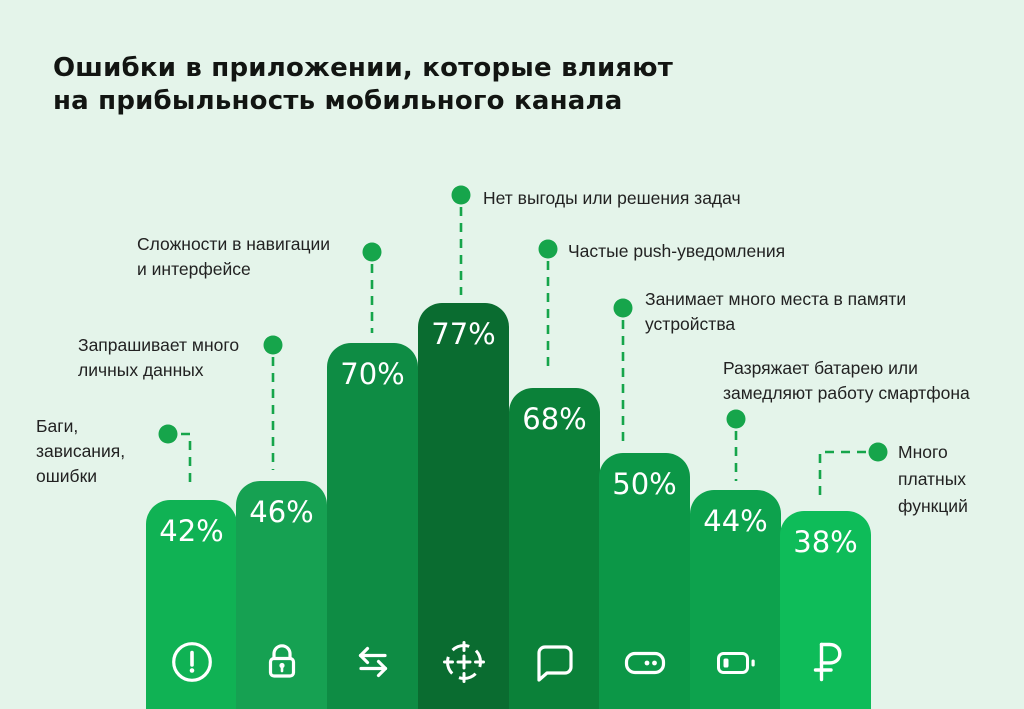 This screenshot has width=1024, height=709. Describe the element at coordinates (933, 506) in the screenshot. I see `annotation-line: функций` at that location.